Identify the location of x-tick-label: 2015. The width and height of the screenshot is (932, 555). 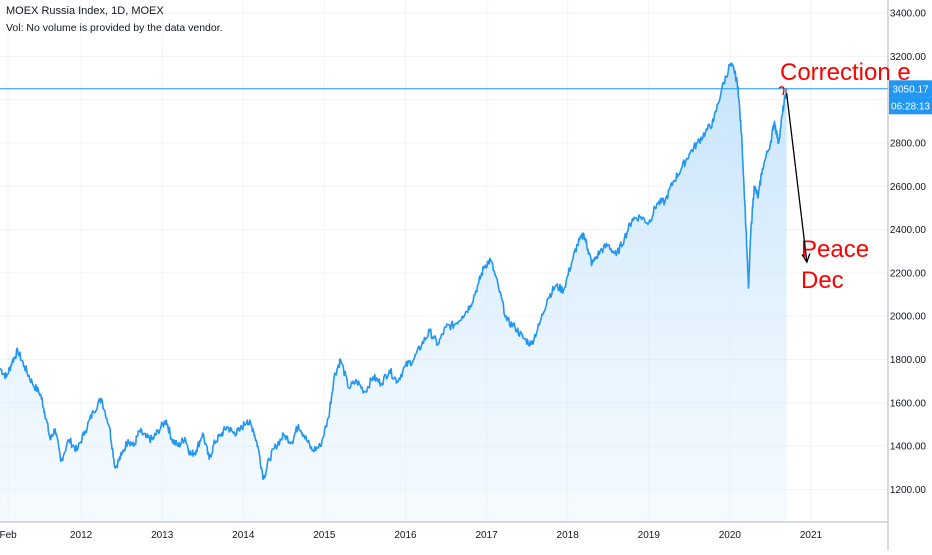
(324, 535).